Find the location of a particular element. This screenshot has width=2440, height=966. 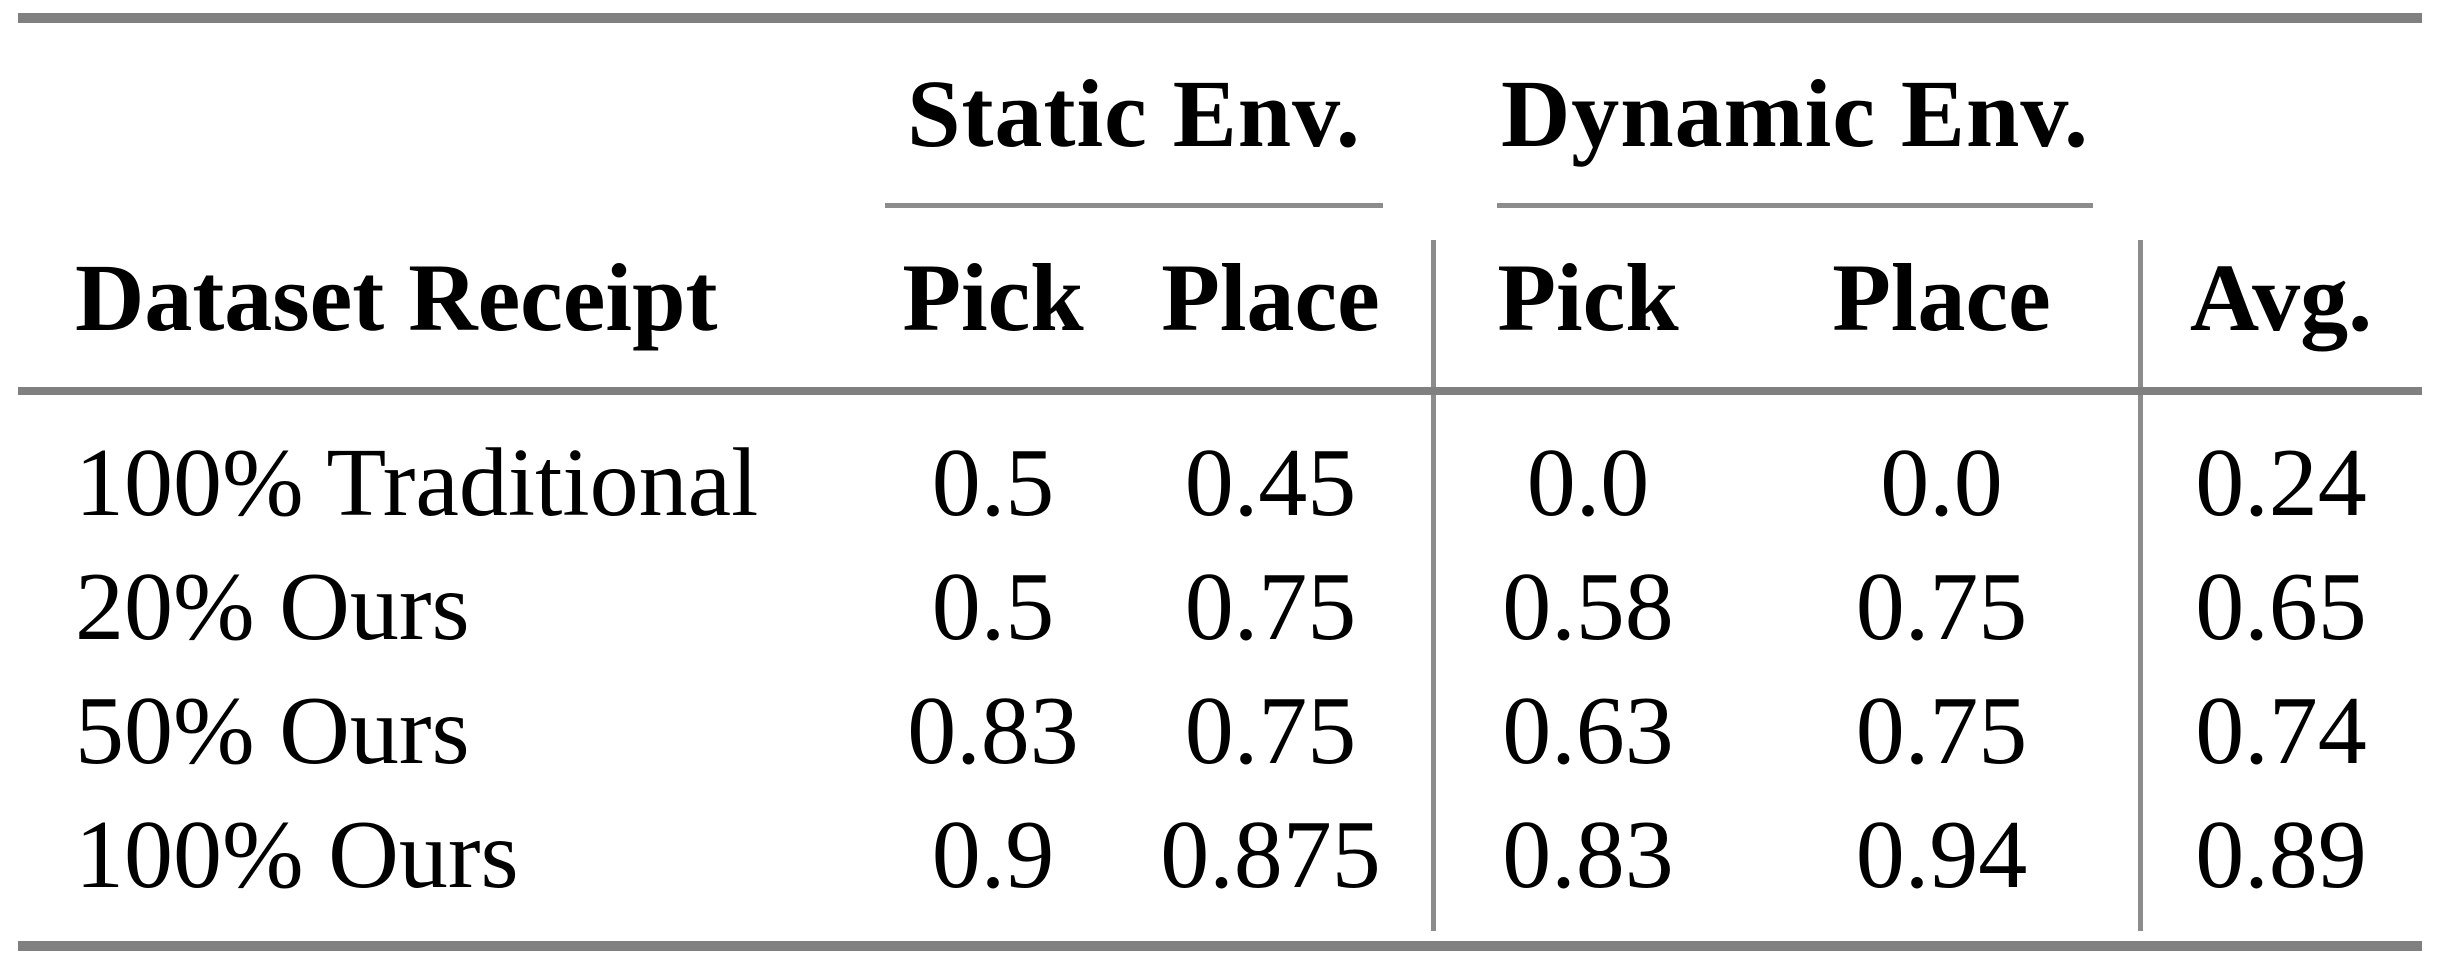

data-cell-dynamic-place: 0.0 is located at coordinates (1941, 483).